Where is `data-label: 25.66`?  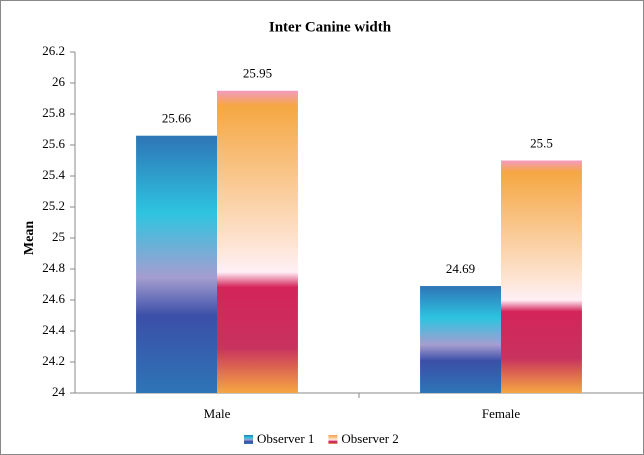 data-label: 25.66 is located at coordinates (177, 118).